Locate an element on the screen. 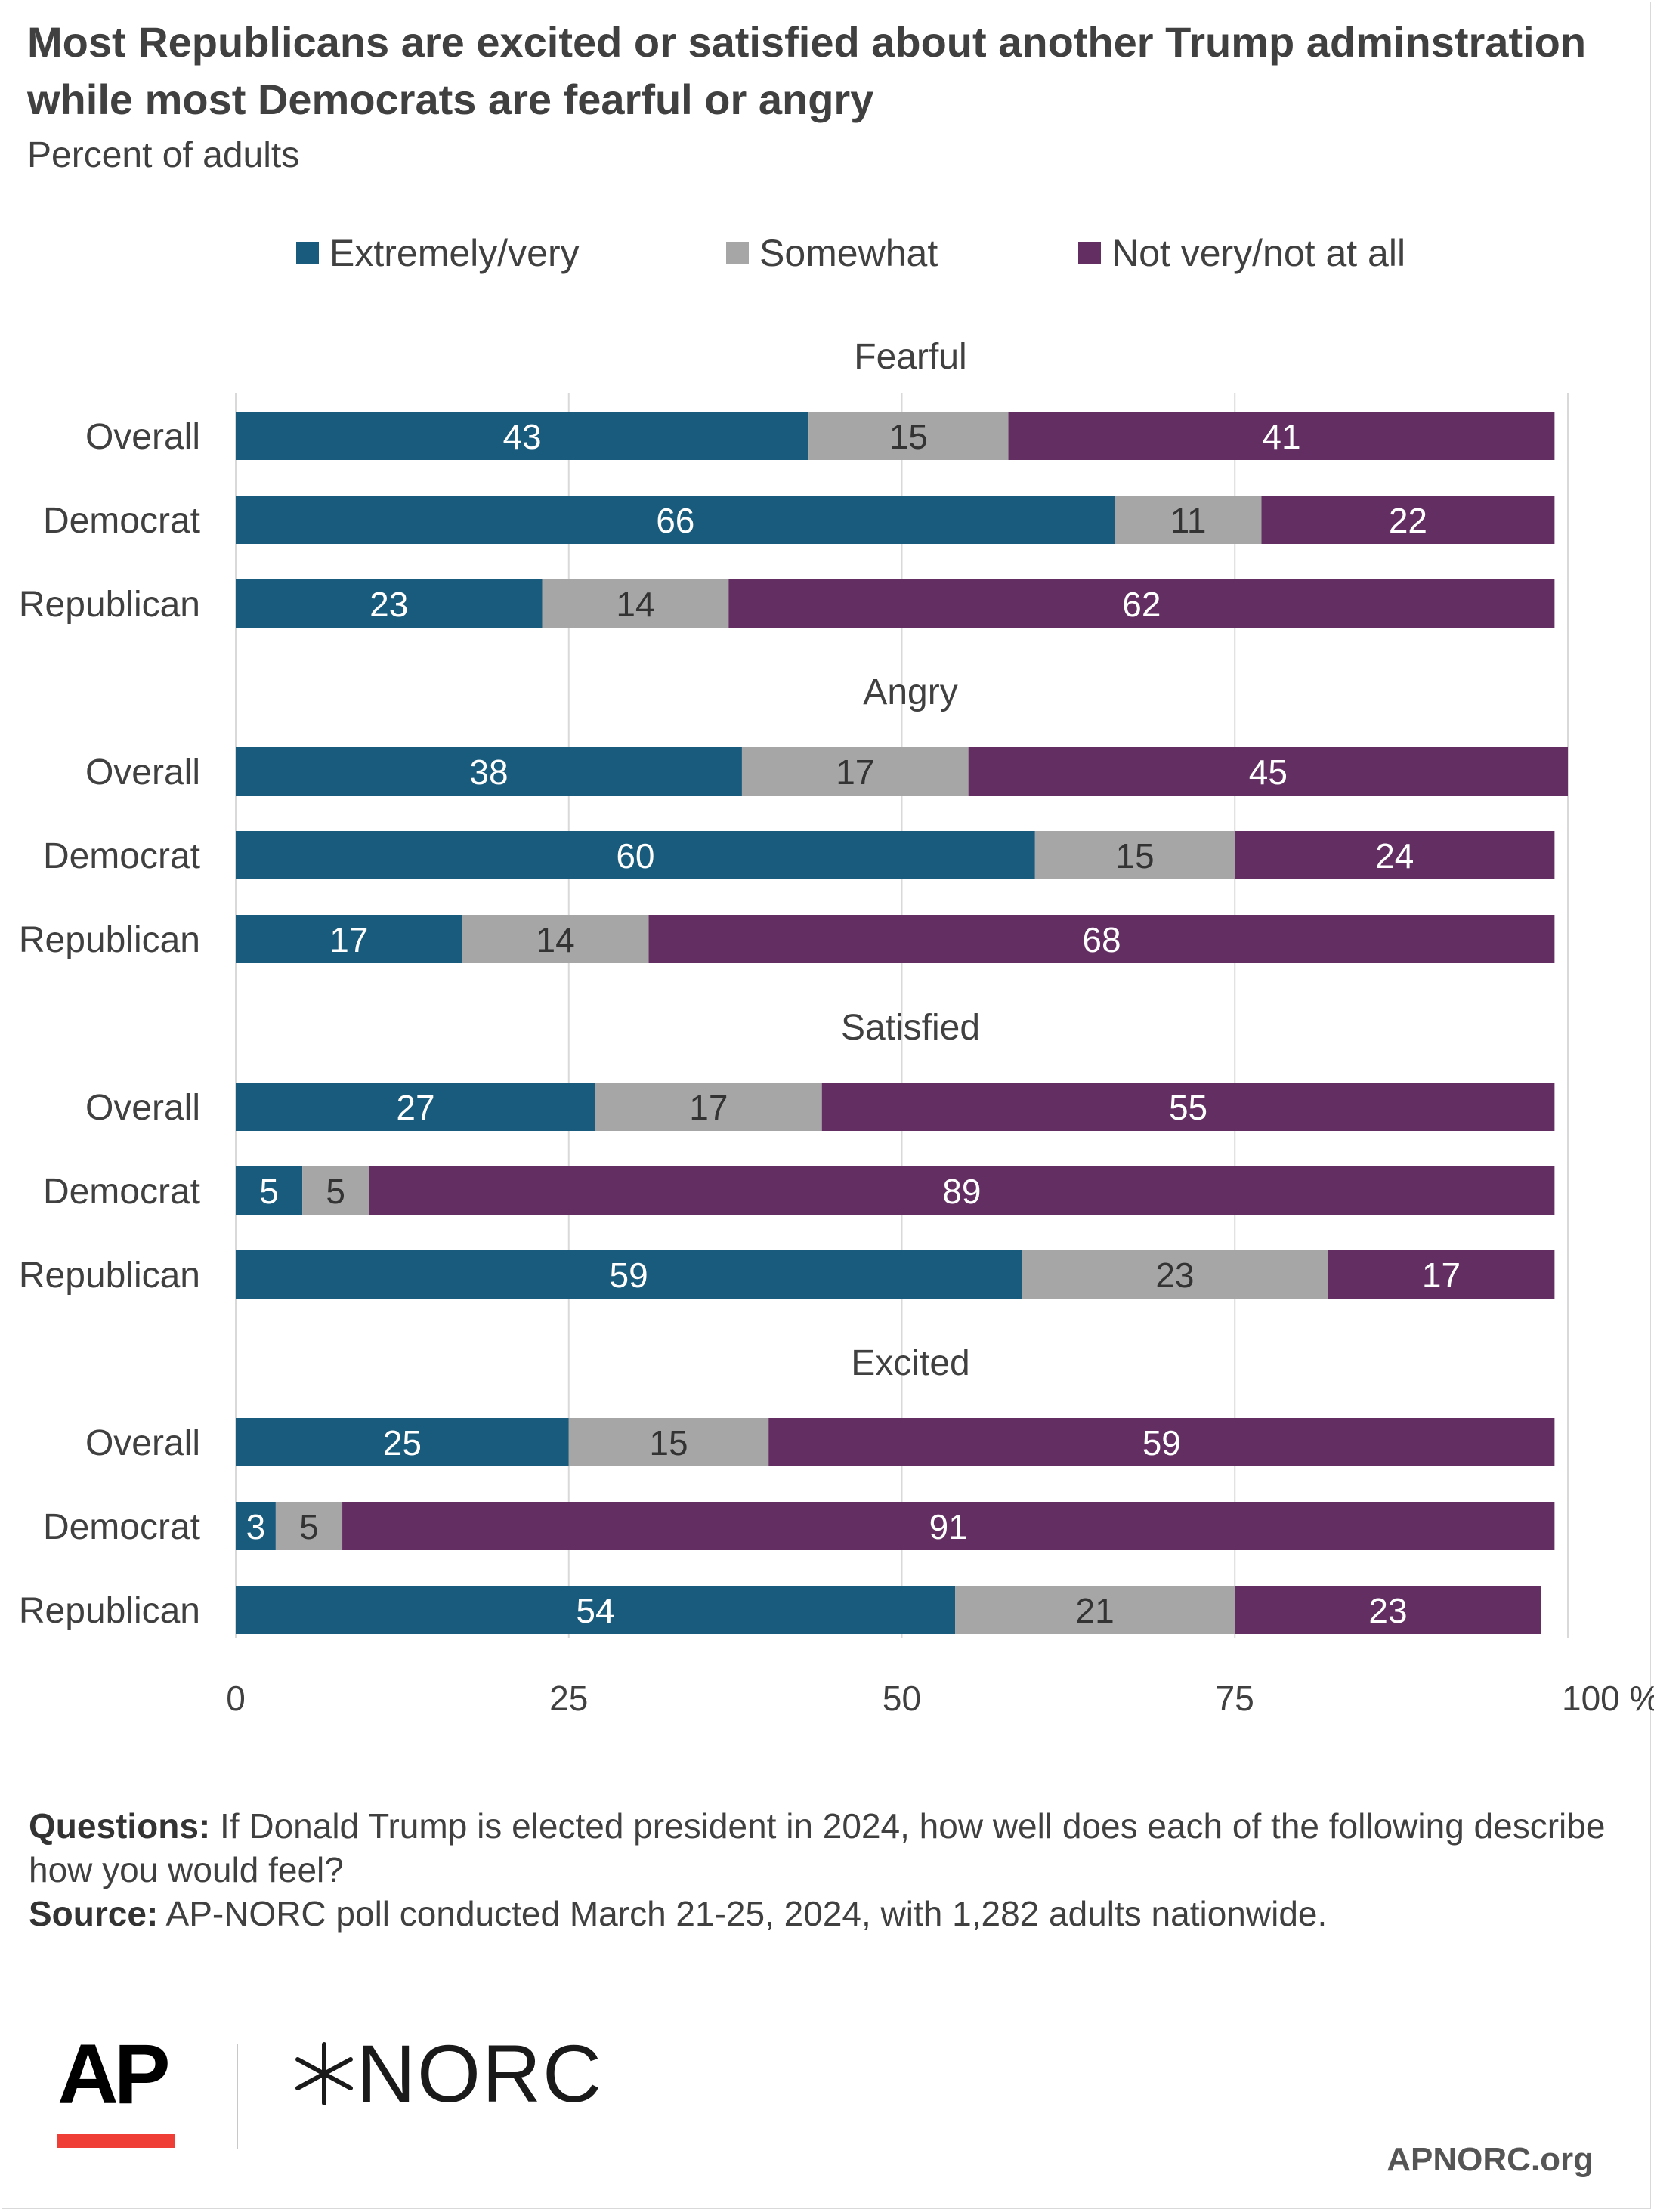  data-label: 43 is located at coordinates (521, 437).